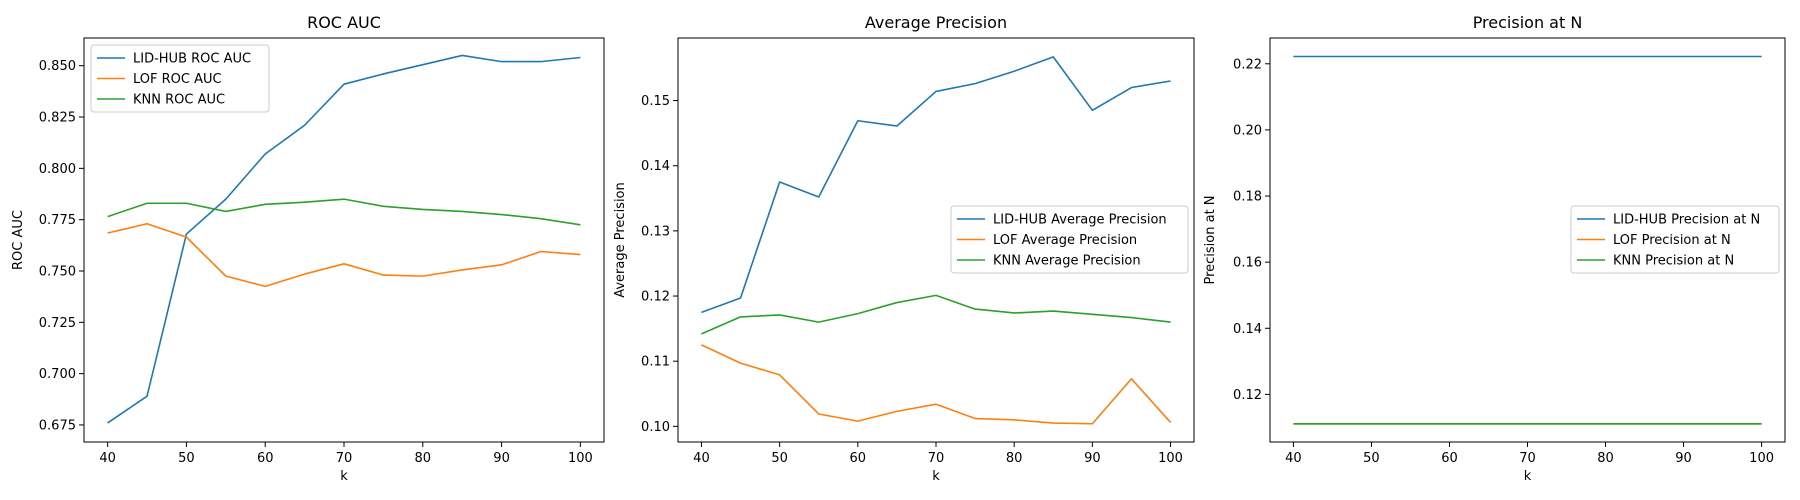  I want to click on y-tick-label: 0.15, so click(655, 101).